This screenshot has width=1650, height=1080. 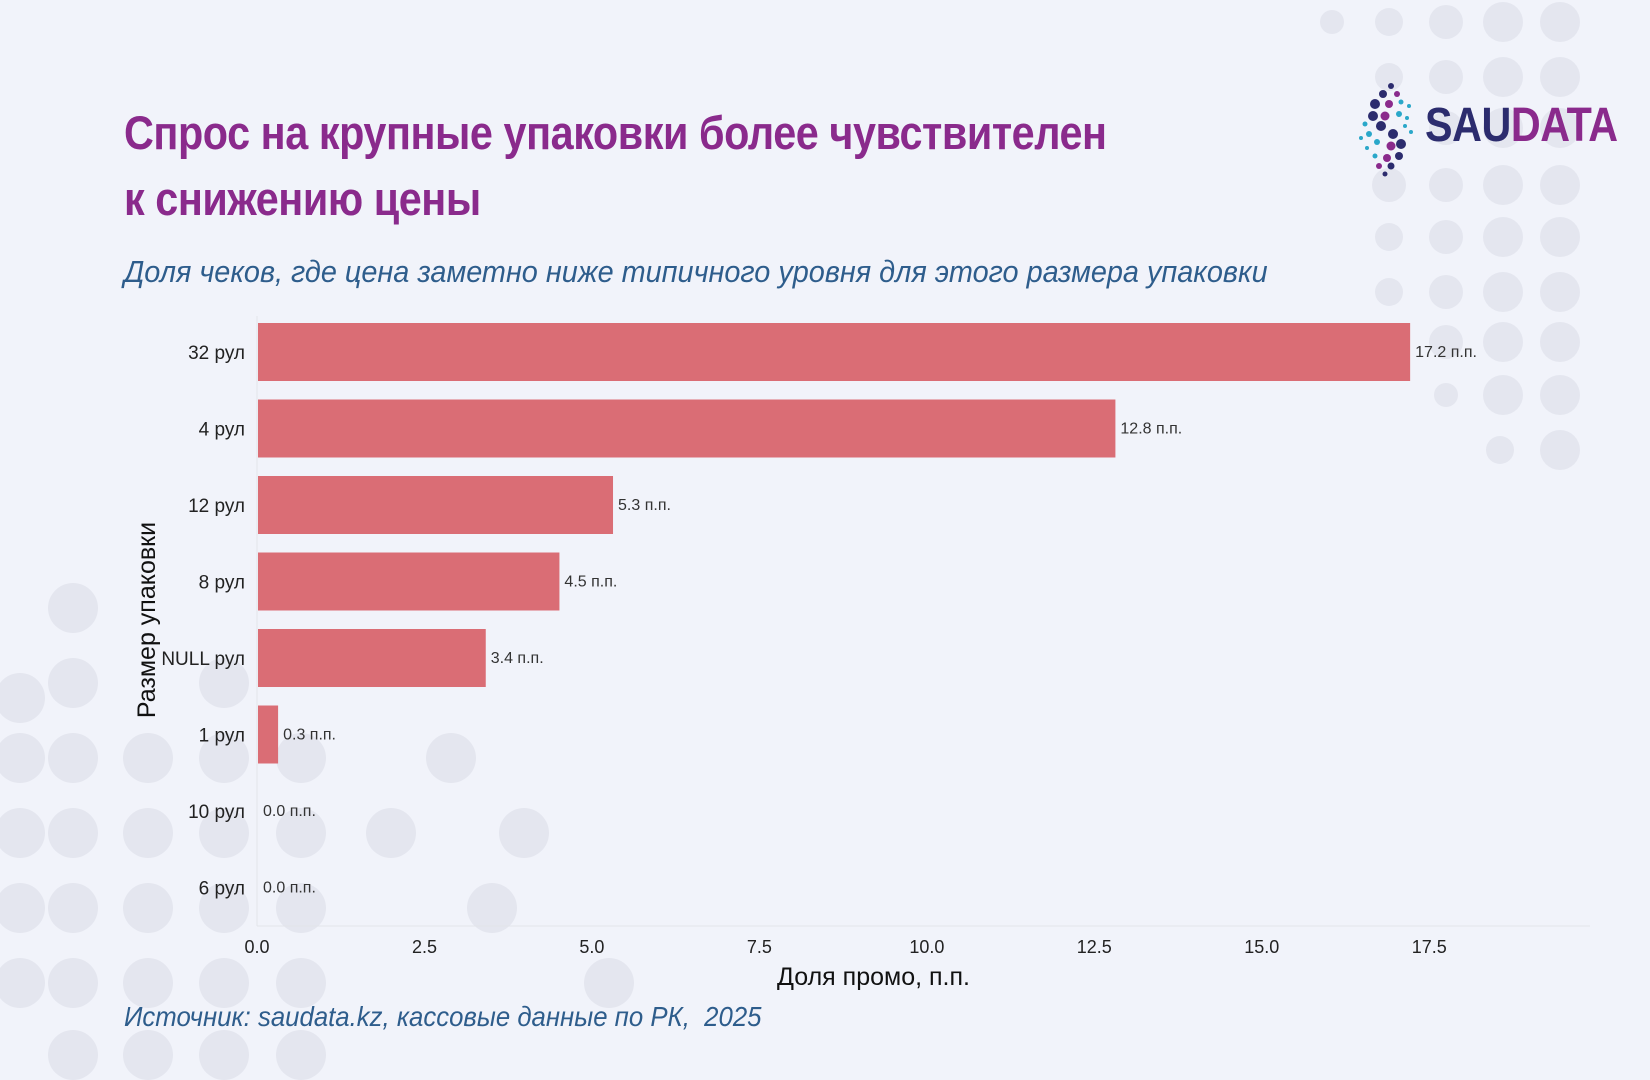 I want to click on data-label-4: 3.4 п.п., so click(x=517, y=658).